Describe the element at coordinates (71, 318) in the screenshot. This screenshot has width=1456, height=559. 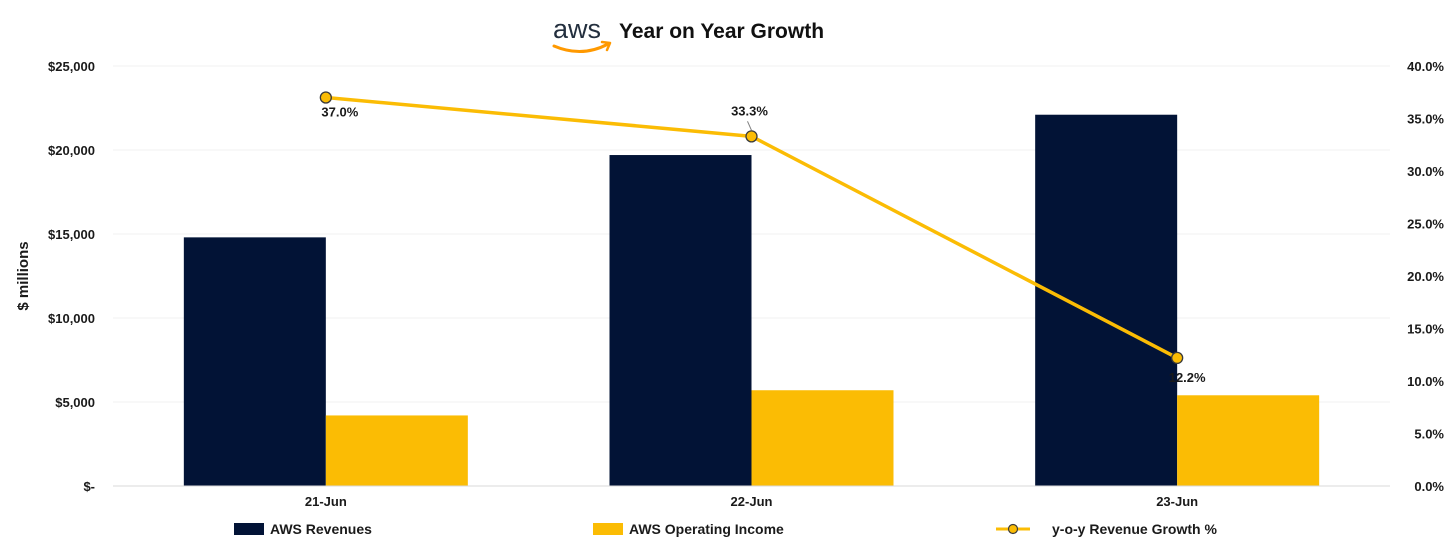
I see `left-tick-label: $10,000` at that location.